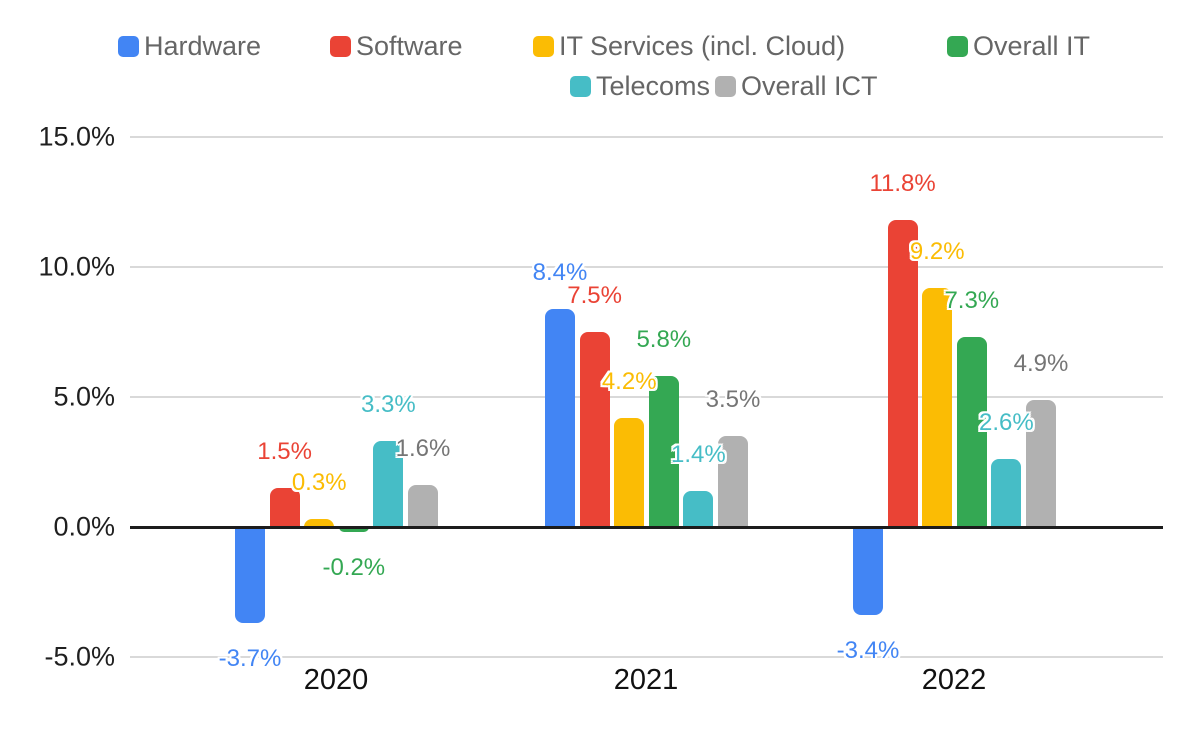  Describe the element at coordinates (971, 432) in the screenshot. I see `bar-overall-it-2022` at that location.